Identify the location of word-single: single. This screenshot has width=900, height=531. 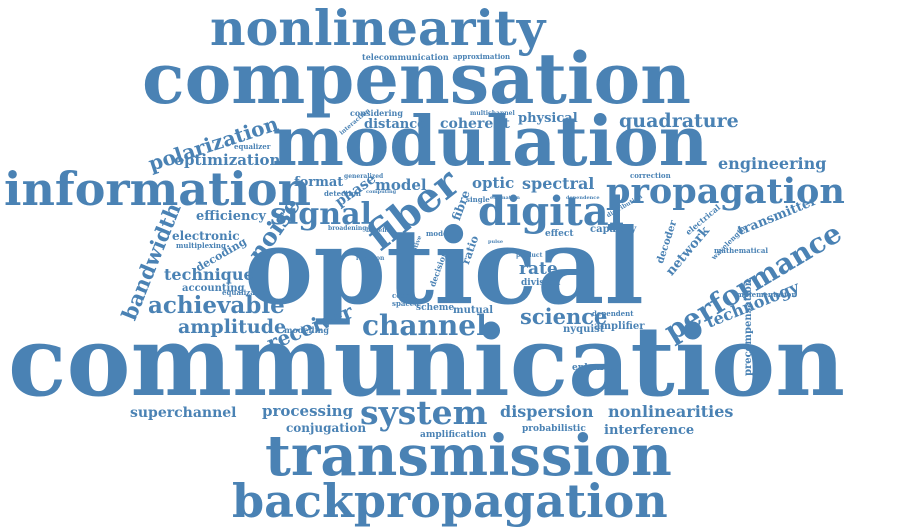
(478, 199).